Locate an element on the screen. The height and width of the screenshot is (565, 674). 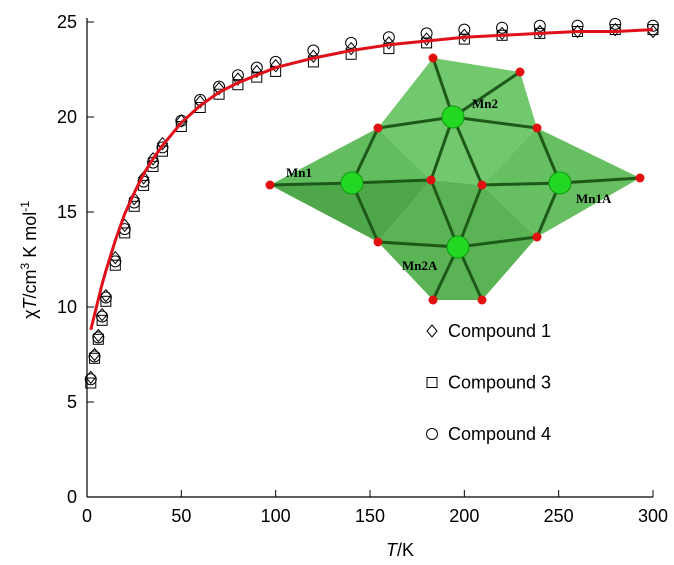
atom-label: Mn1A is located at coordinates (594, 198).